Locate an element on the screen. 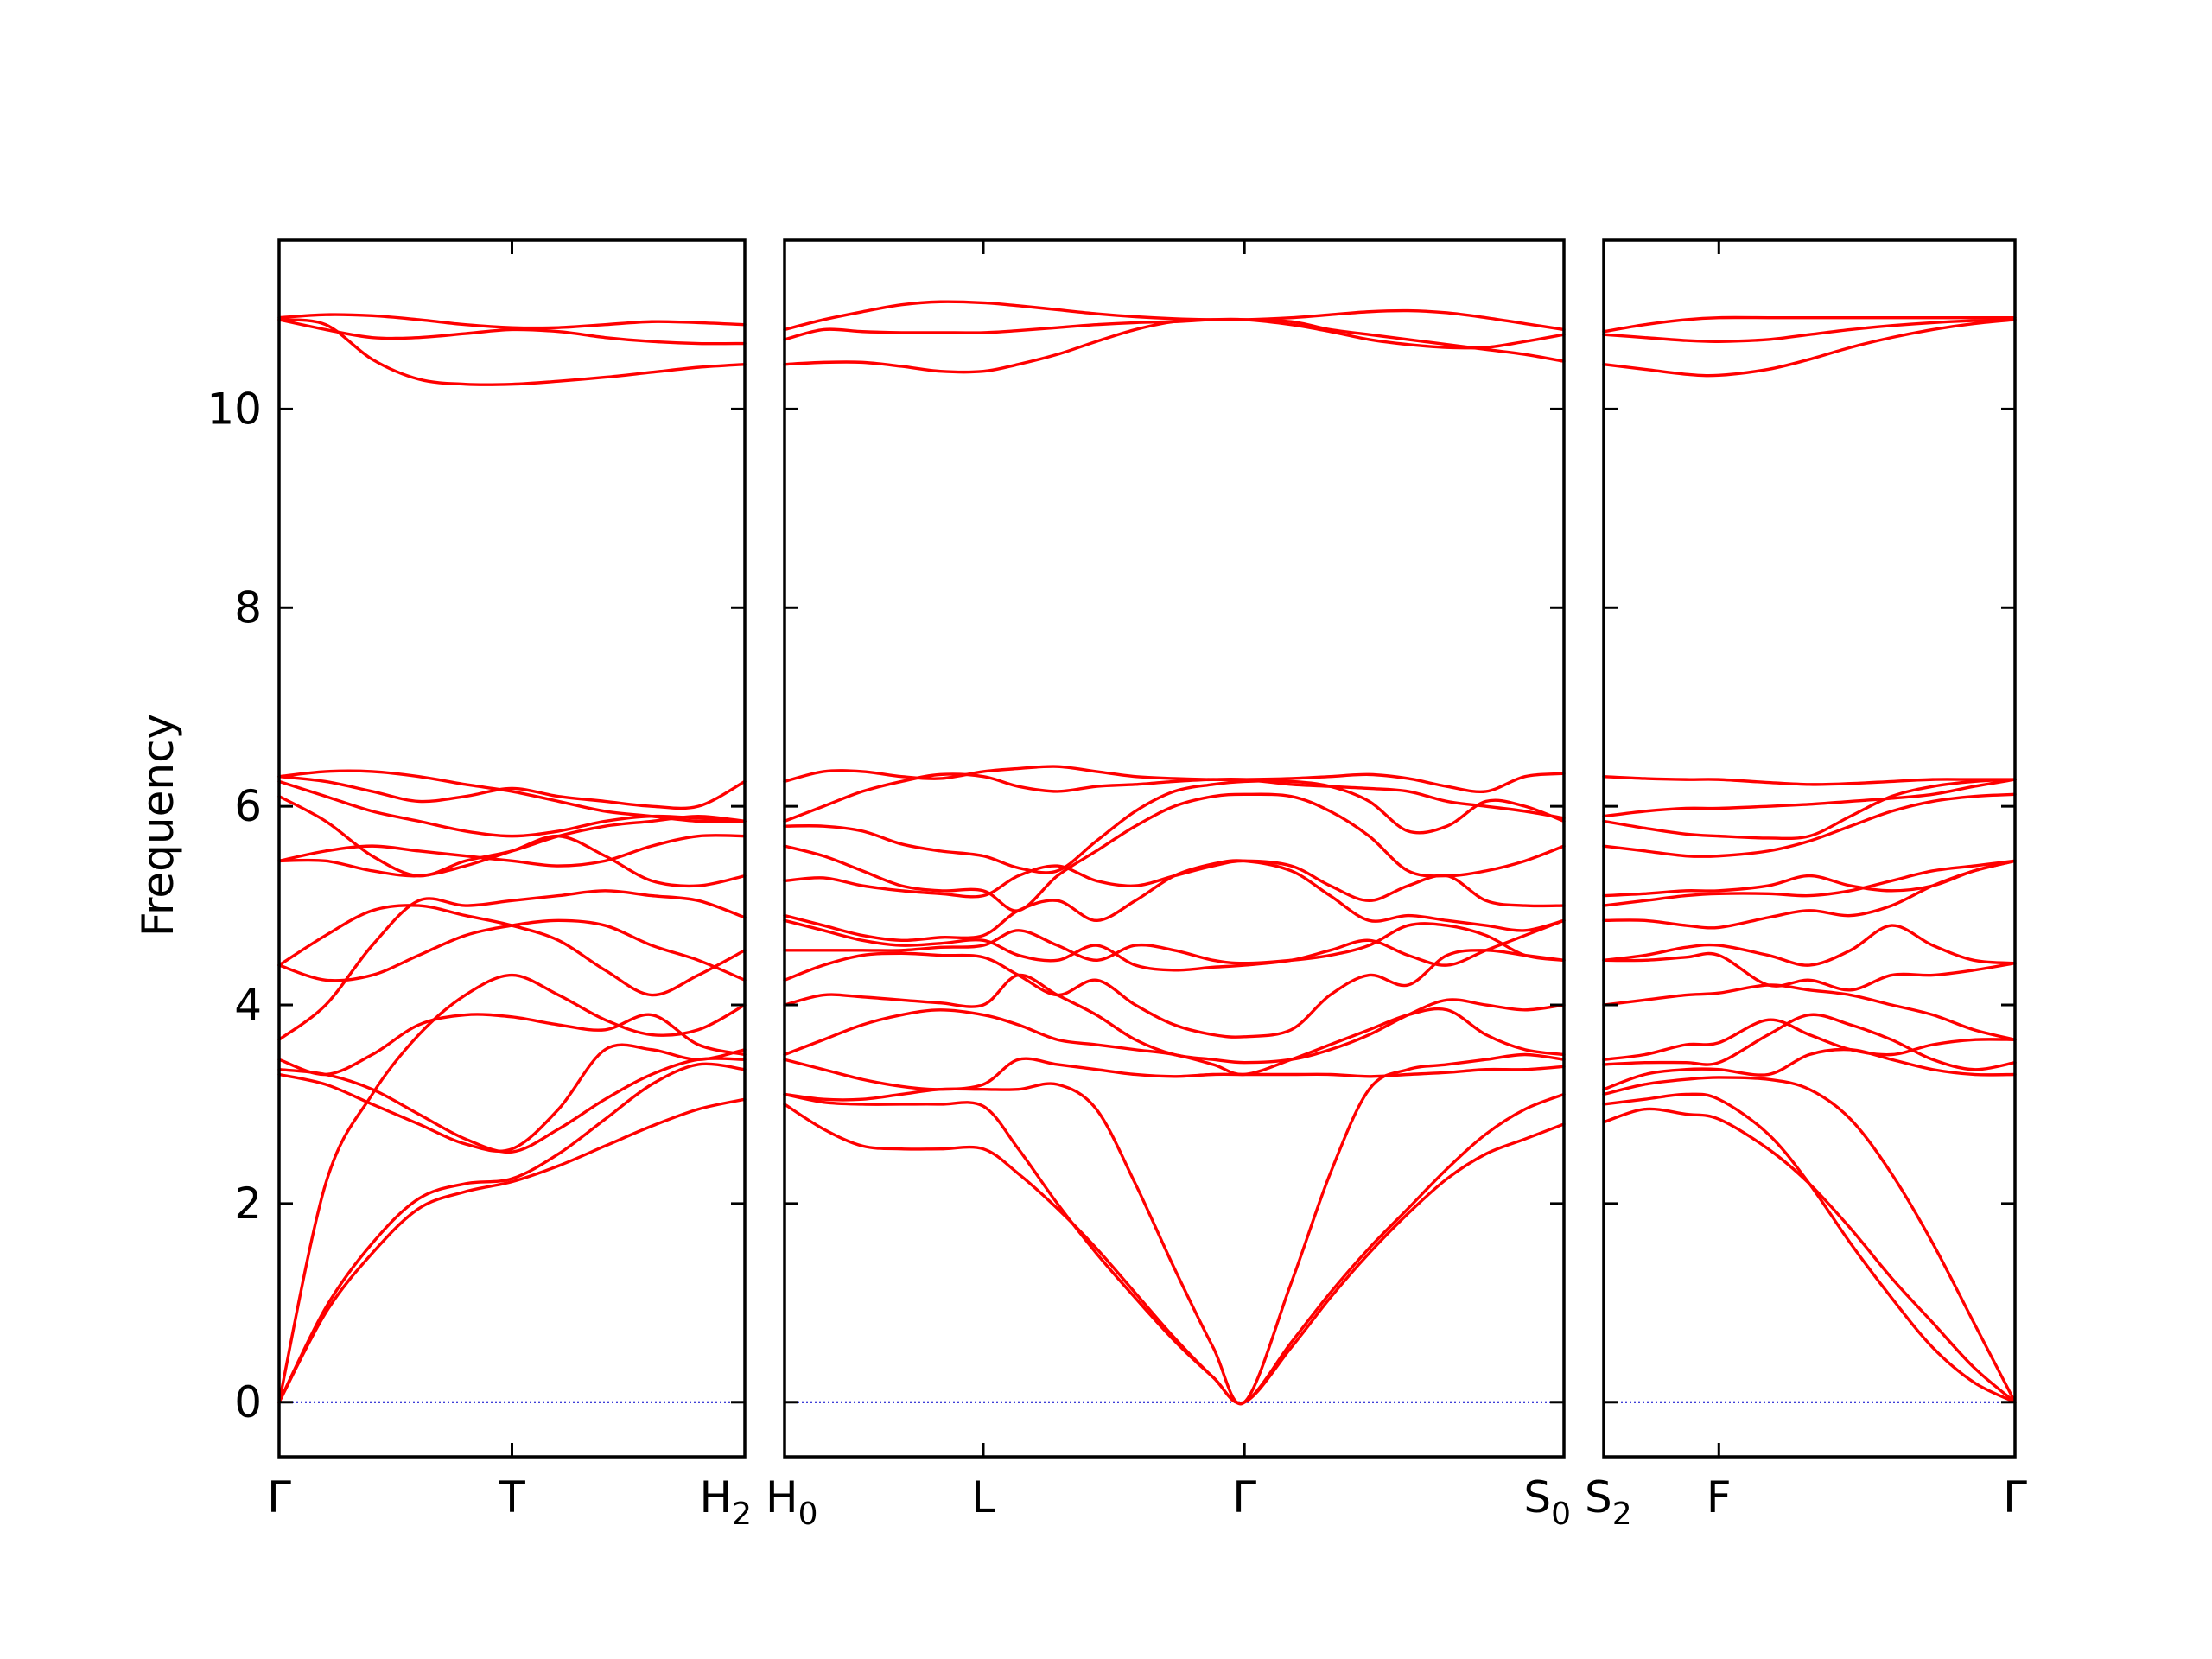 Image resolution: width=2212 pixels, height=1659 pixels. y-tick-label: 0 is located at coordinates (248, 1402).